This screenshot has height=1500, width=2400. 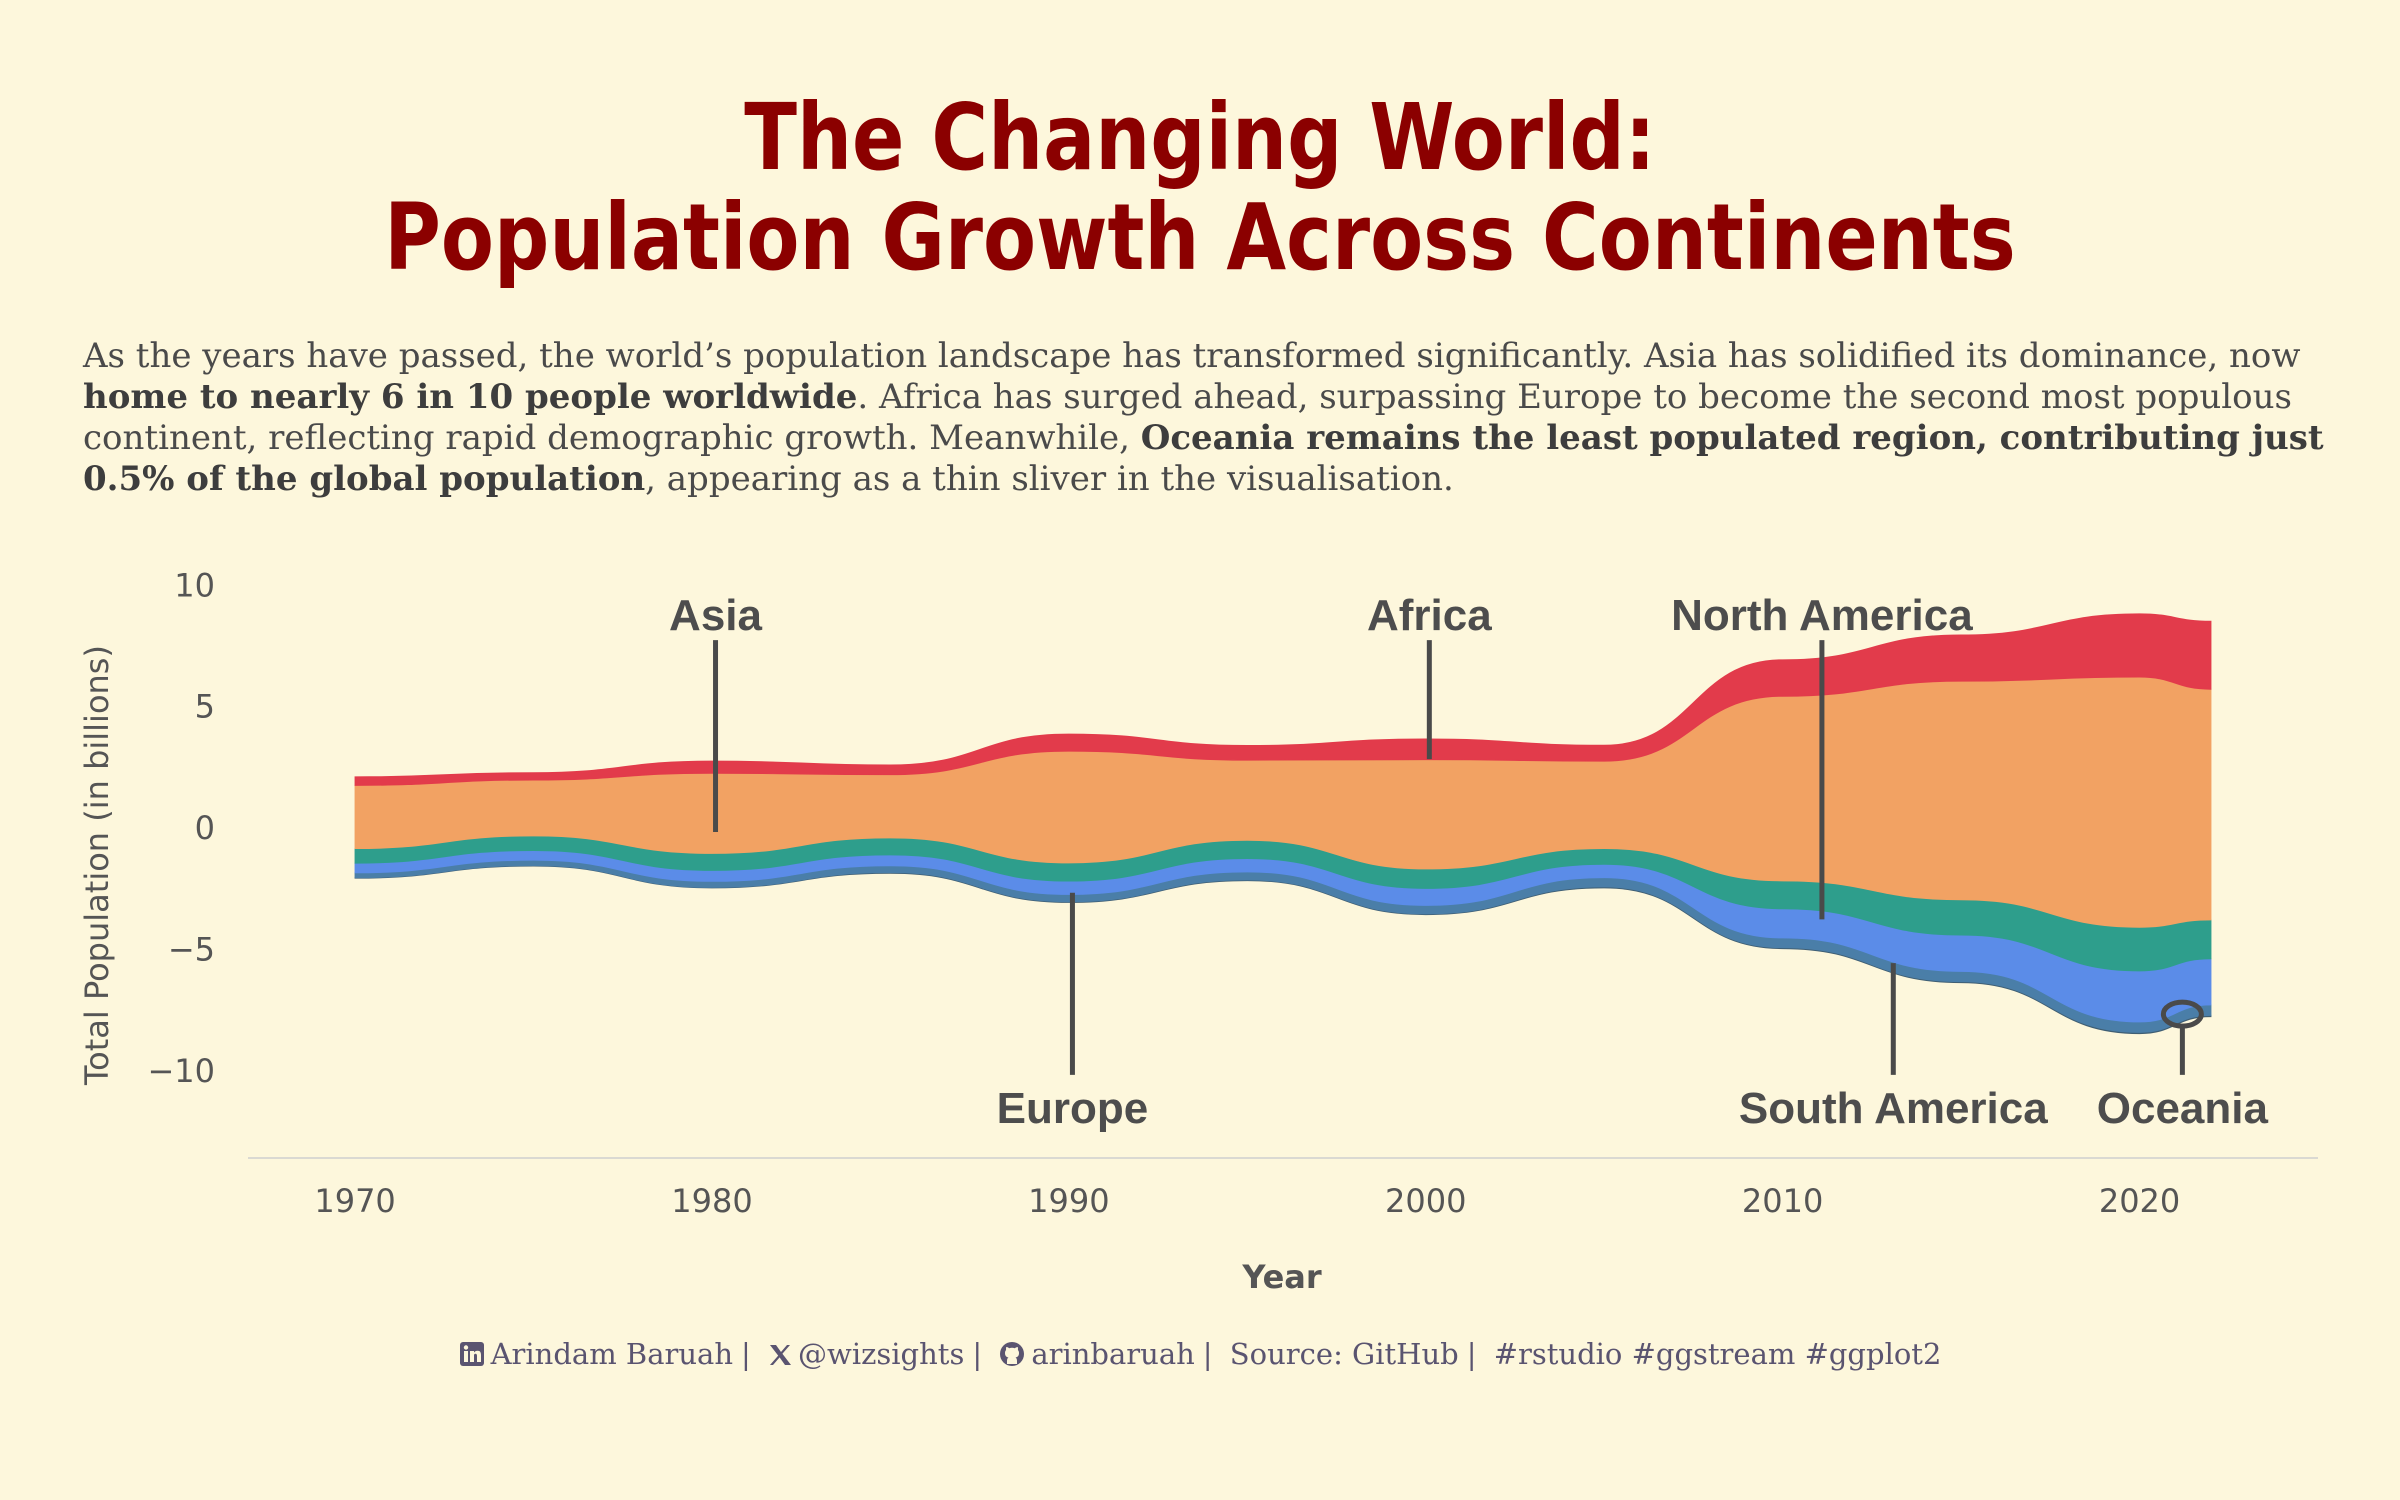 I want to click on x-tick-label: 1970, so click(x=354, y=1201).